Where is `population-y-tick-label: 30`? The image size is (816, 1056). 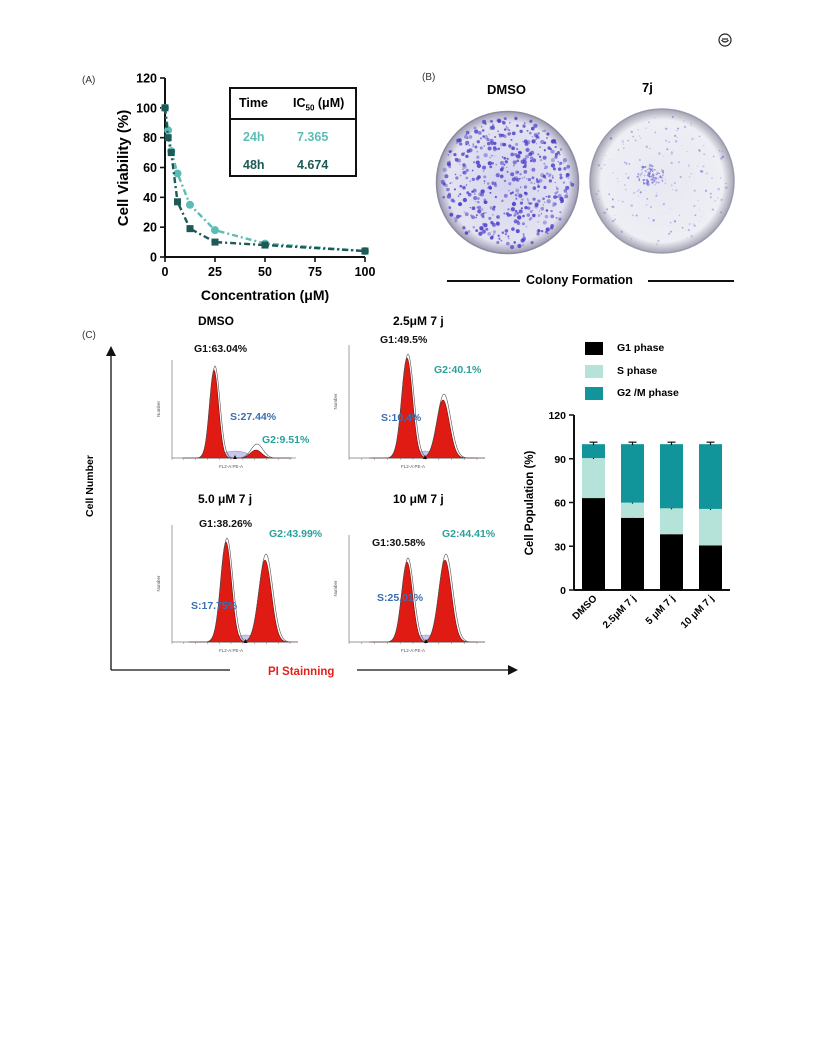 population-y-tick-label: 30 is located at coordinates (560, 547).